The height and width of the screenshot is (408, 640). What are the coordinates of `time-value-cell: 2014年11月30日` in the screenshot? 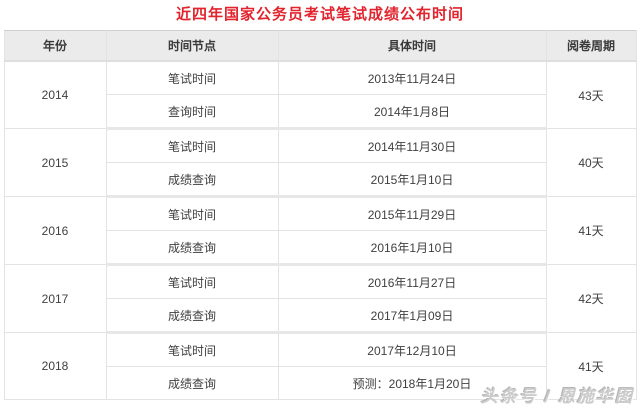 It's located at (412, 145).